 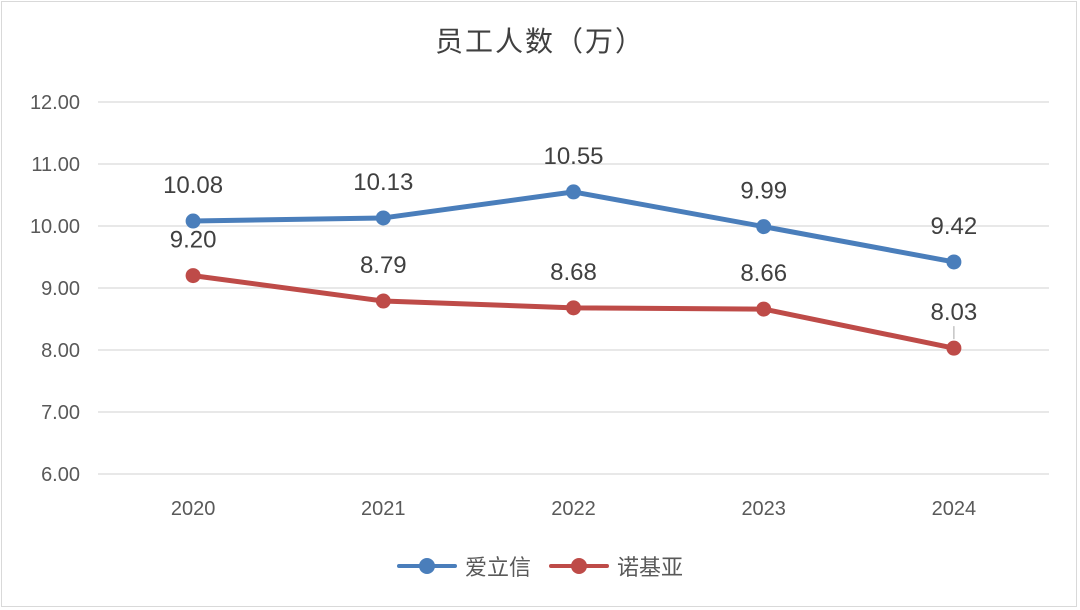 What do you see at coordinates (540, 566) in the screenshot?
I see `legend: 爱立信 诺基亚` at bounding box center [540, 566].